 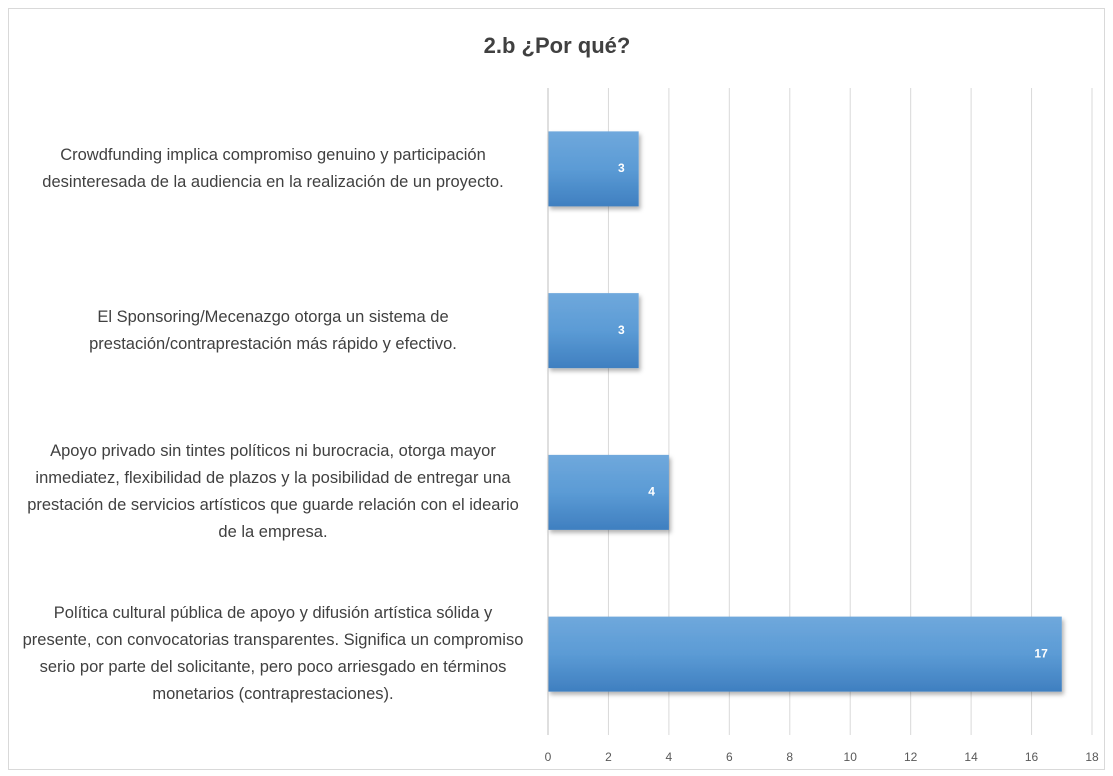 What do you see at coordinates (608, 757) in the screenshot?
I see `x-tick-label: 2` at bounding box center [608, 757].